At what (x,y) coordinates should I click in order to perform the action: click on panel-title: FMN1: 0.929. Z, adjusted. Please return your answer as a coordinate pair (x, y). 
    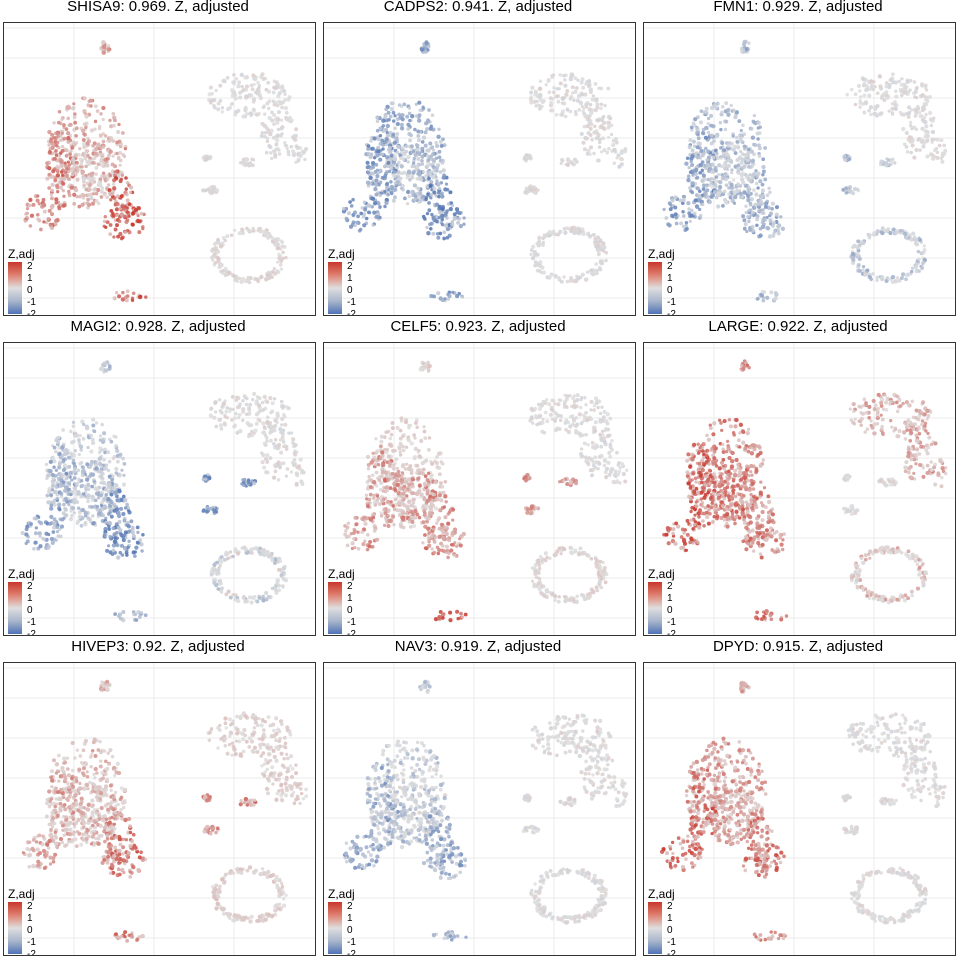
    Looking at the image, I should click on (798, 7).